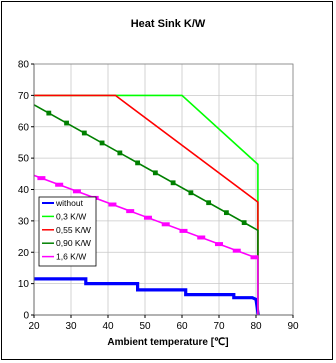 Image resolution: width=336 pixels, height=363 pixels. What do you see at coordinates (108, 326) in the screenshot?
I see `x-tick-label: 40` at bounding box center [108, 326].